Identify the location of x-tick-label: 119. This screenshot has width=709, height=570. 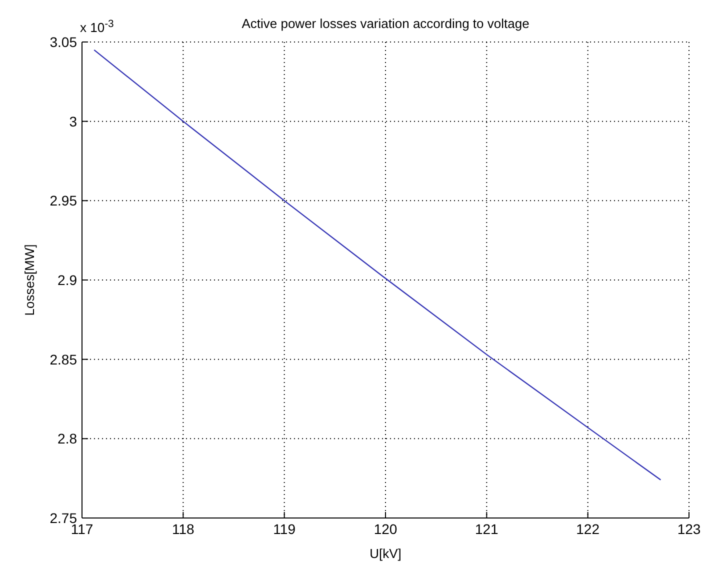
(284, 529).